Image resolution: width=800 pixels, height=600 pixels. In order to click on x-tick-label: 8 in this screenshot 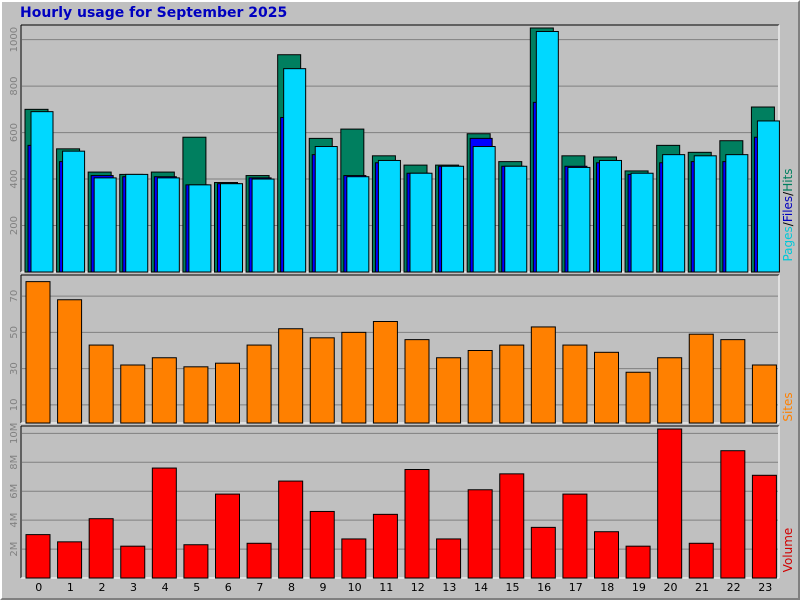, I will do `click(291, 587)`.